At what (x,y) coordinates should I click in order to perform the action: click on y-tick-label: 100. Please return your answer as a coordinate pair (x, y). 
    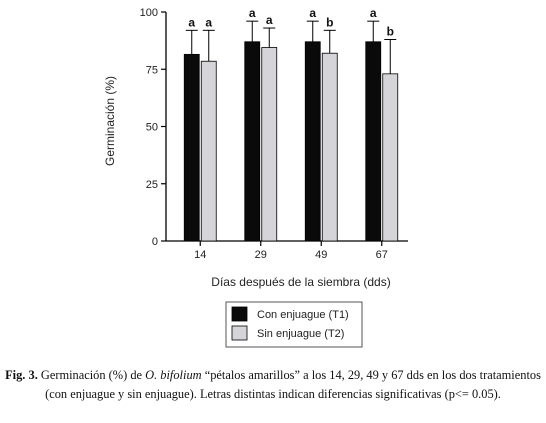
    Looking at the image, I should click on (149, 13).